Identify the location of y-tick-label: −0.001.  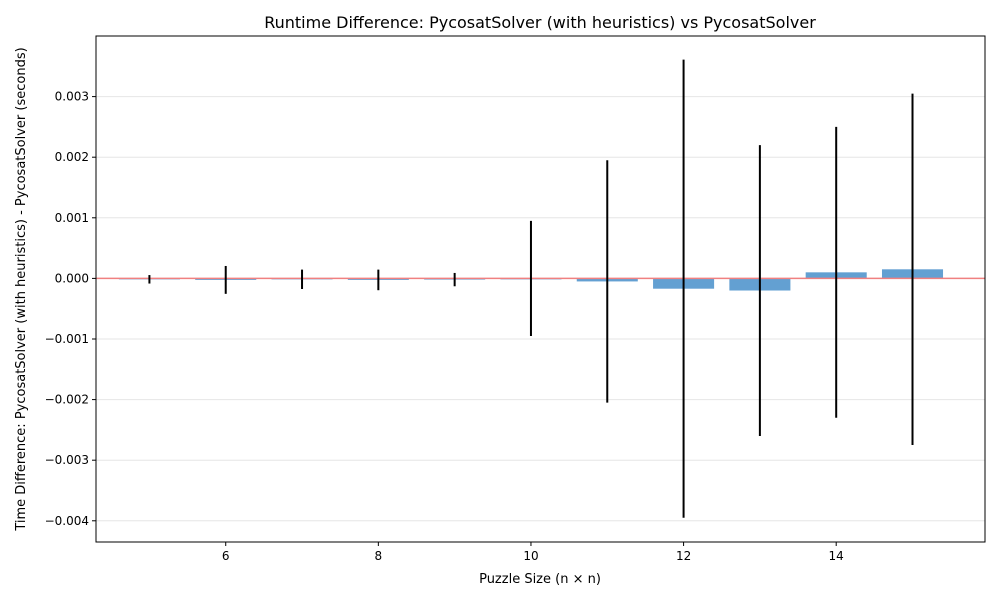
(67, 339).